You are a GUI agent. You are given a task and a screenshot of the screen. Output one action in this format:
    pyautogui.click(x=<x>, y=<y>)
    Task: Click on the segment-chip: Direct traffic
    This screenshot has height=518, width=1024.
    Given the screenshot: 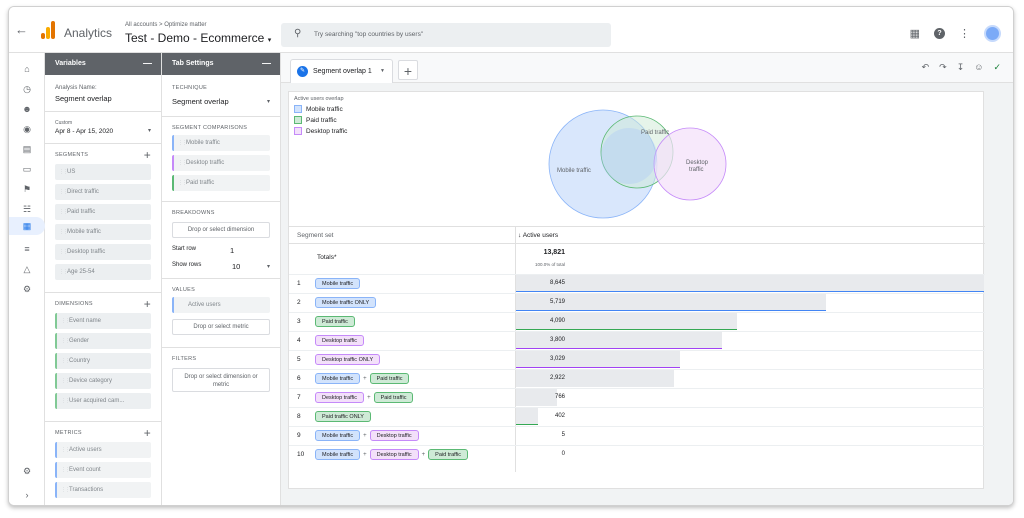 What is the action you would take?
    pyautogui.click(x=103, y=192)
    